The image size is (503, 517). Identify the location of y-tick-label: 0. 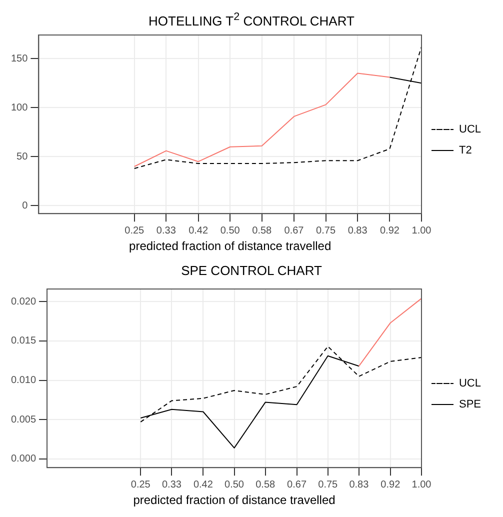
(25, 206).